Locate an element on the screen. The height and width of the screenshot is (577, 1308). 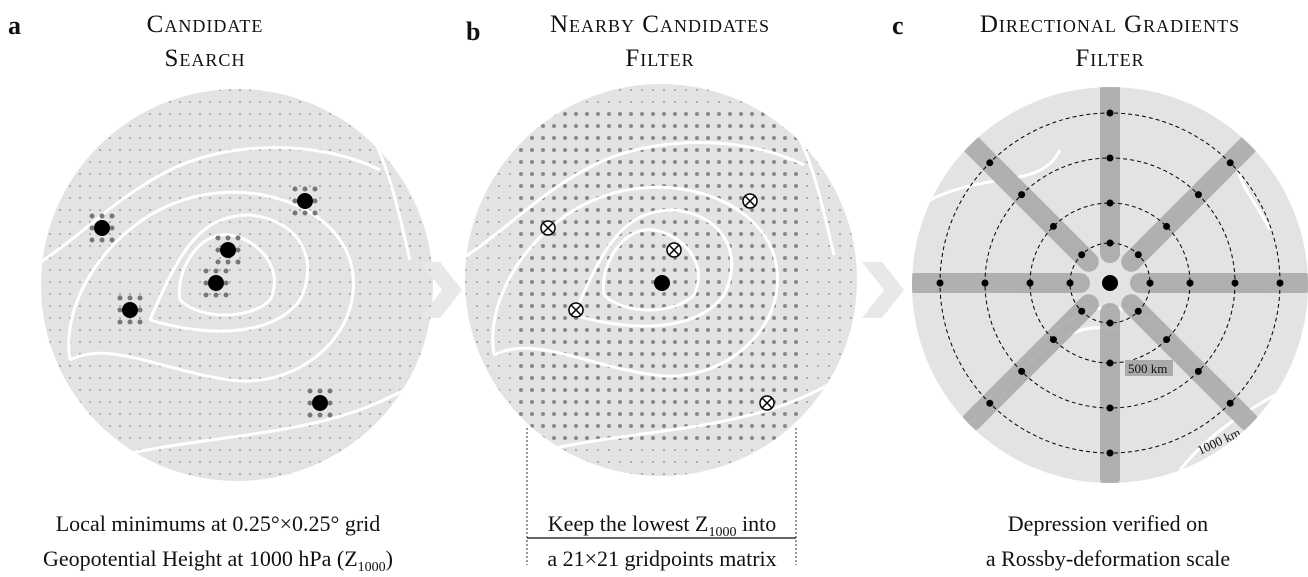
contour is located at coordinates (653, 268).